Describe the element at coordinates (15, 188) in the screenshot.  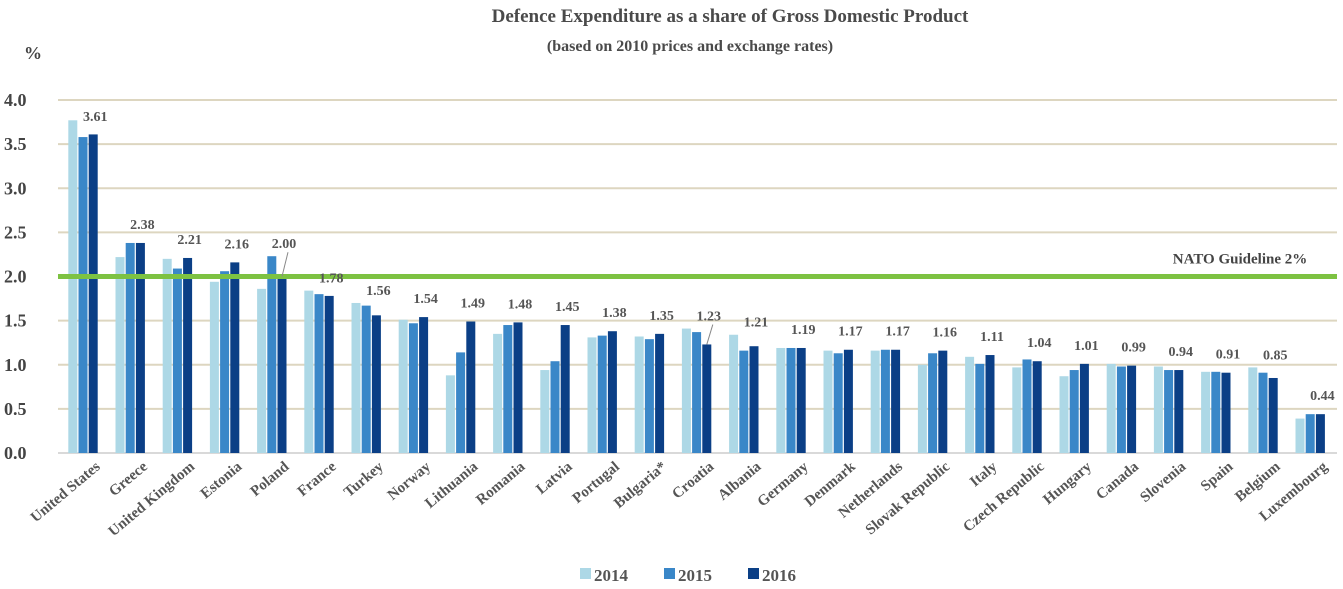
I see `y-tick-label: 3.0` at that location.